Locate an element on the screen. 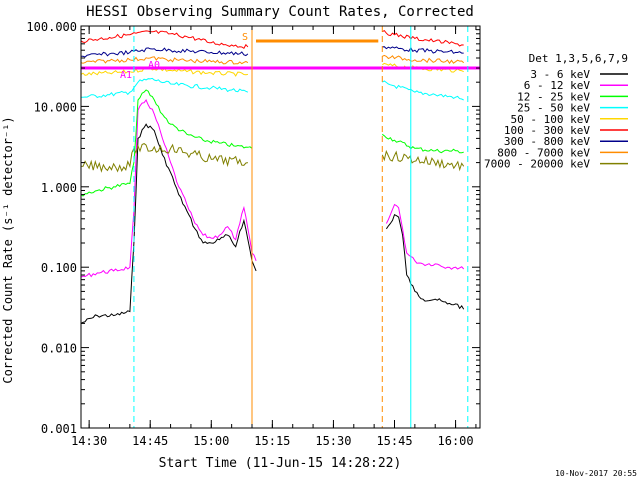 This screenshot has width=640, height=480. y-tick-label: 0.010 is located at coordinates (59, 349).